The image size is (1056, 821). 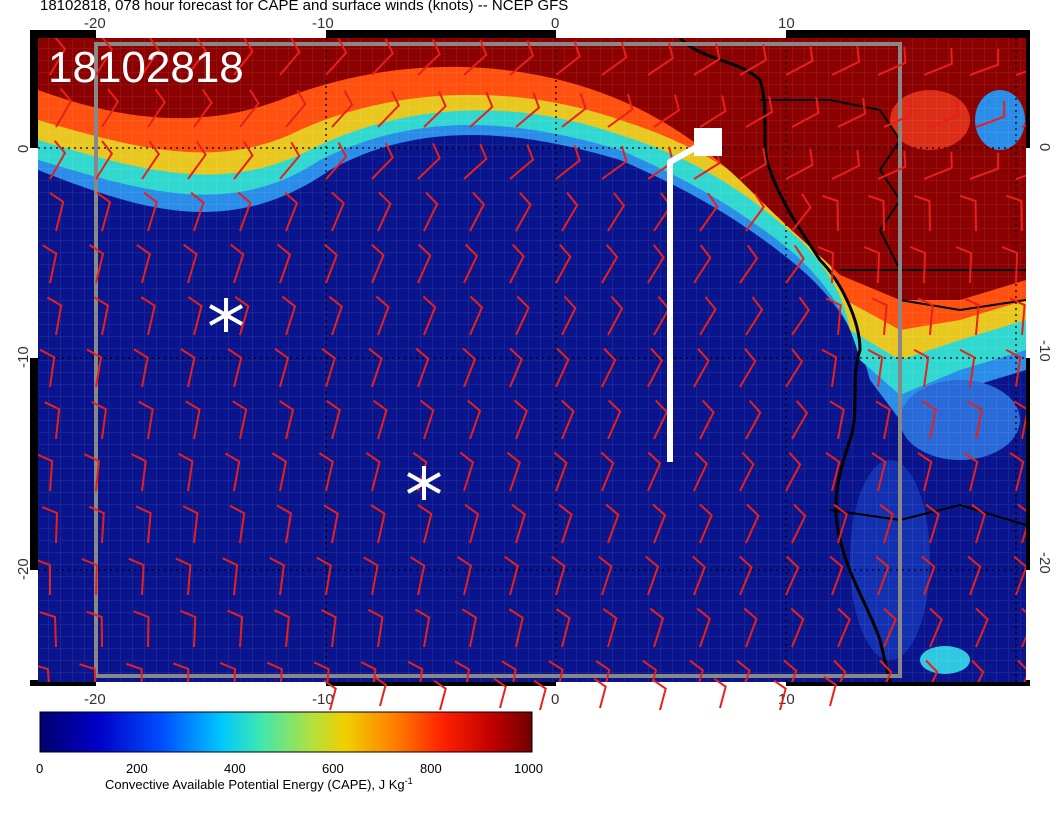 What do you see at coordinates (555, 23) in the screenshot?
I see `lon-tick-label: 0` at bounding box center [555, 23].